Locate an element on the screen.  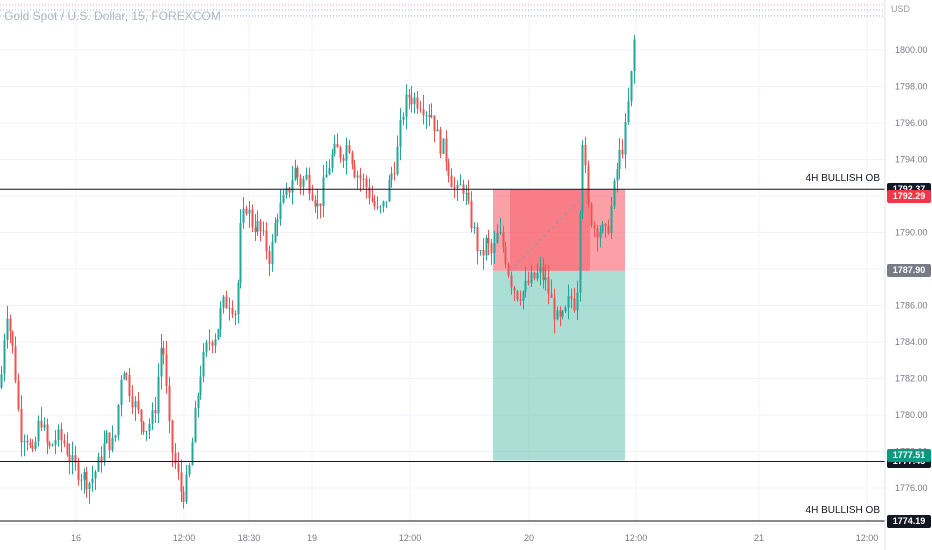
take-profit-zone is located at coordinates (559, 365).